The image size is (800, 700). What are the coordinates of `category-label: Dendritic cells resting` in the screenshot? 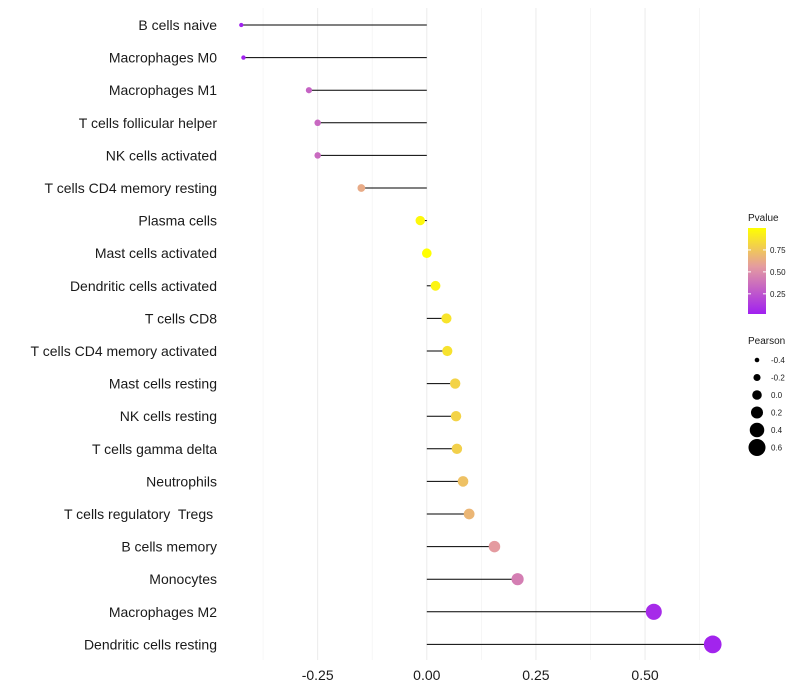 It's located at (150, 644).